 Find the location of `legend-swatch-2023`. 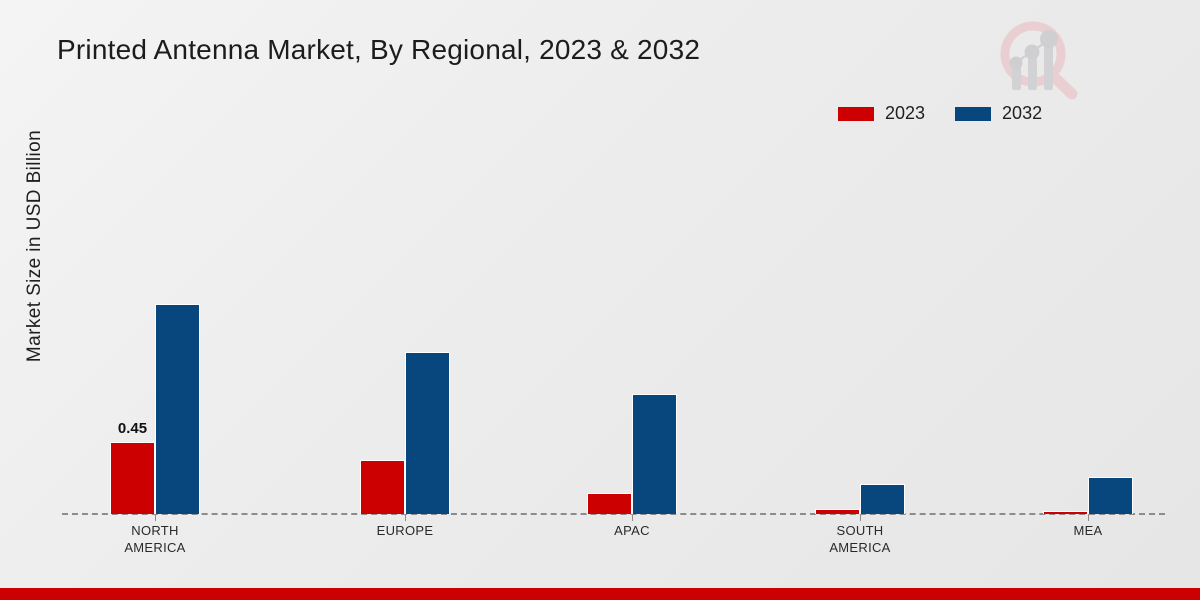

legend-swatch-2023 is located at coordinates (856, 113).